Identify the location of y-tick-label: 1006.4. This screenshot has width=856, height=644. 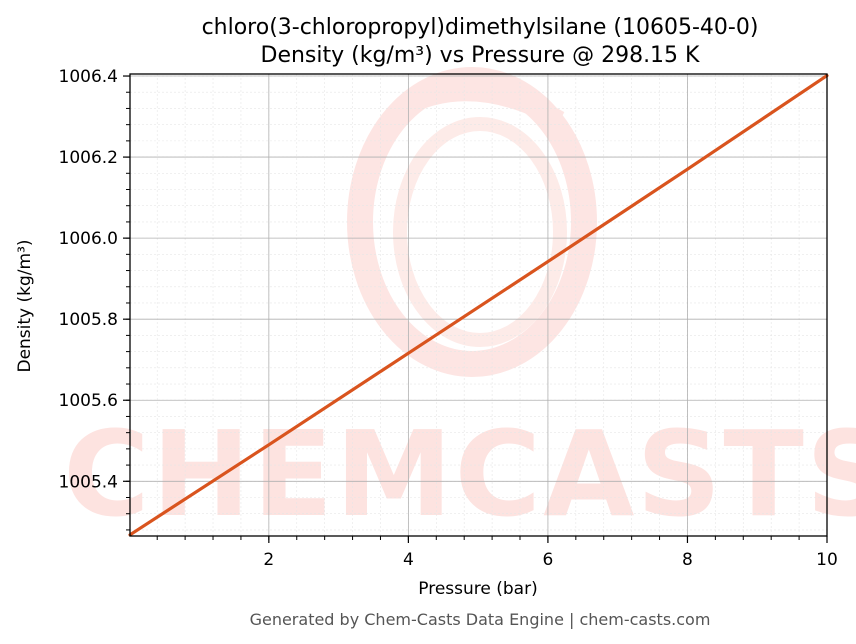
(88, 77).